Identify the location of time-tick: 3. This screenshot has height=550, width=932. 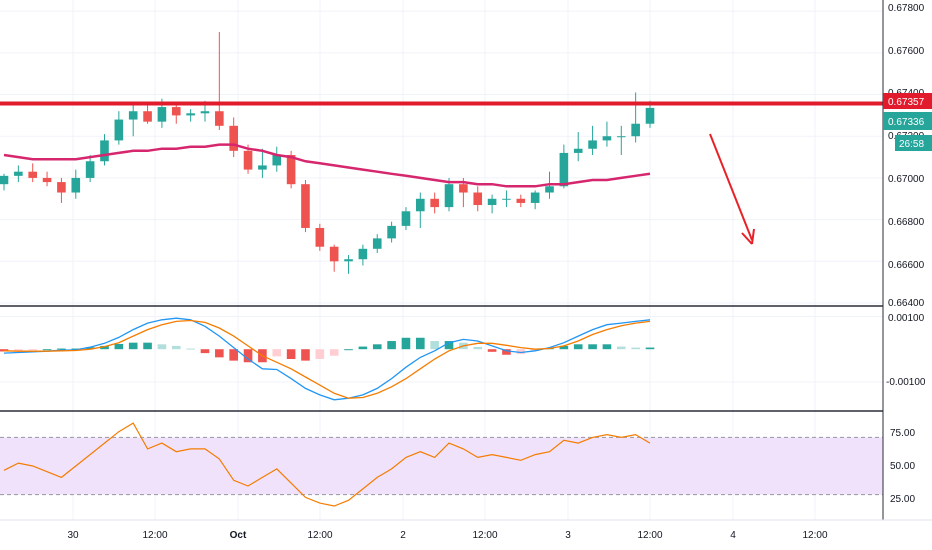
(568, 535).